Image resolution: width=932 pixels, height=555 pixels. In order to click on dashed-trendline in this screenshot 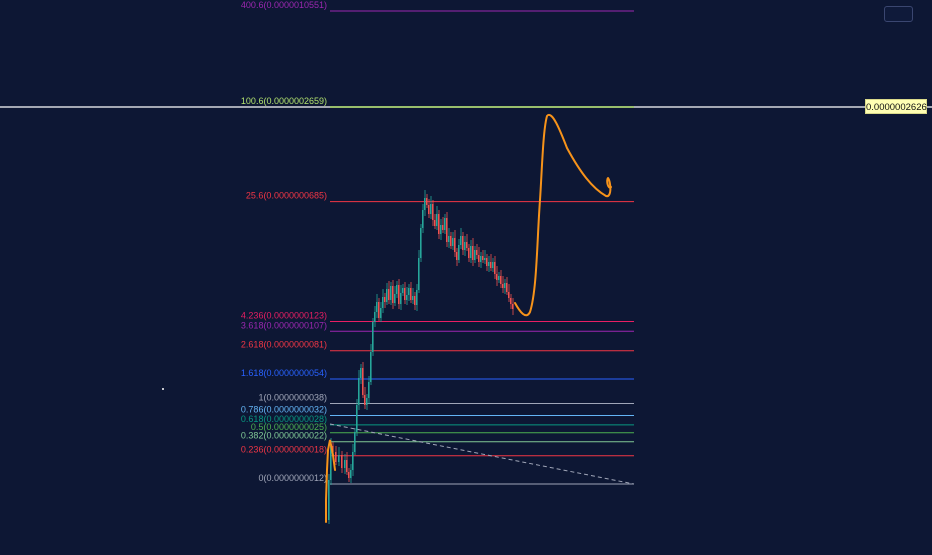, I will do `click(482, 454)`.